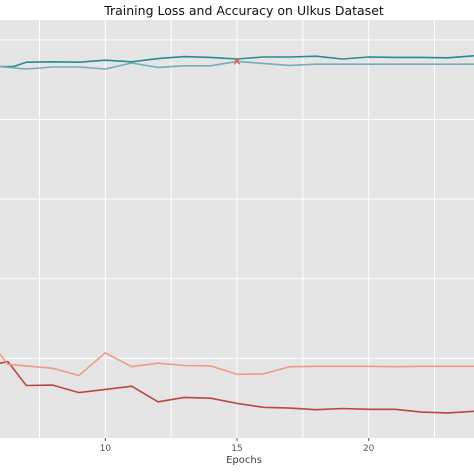 The width and height of the screenshot is (474, 474). I want to click on x-tick-label: 15, so click(236, 449).